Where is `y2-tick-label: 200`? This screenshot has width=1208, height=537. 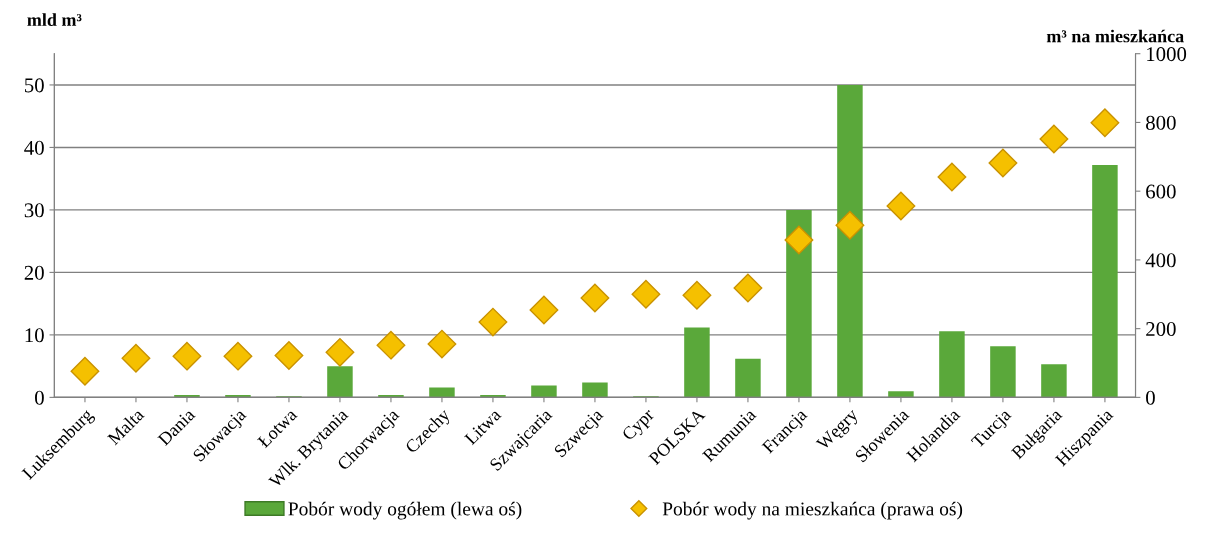 y2-tick-label: 200 is located at coordinates (1161, 329).